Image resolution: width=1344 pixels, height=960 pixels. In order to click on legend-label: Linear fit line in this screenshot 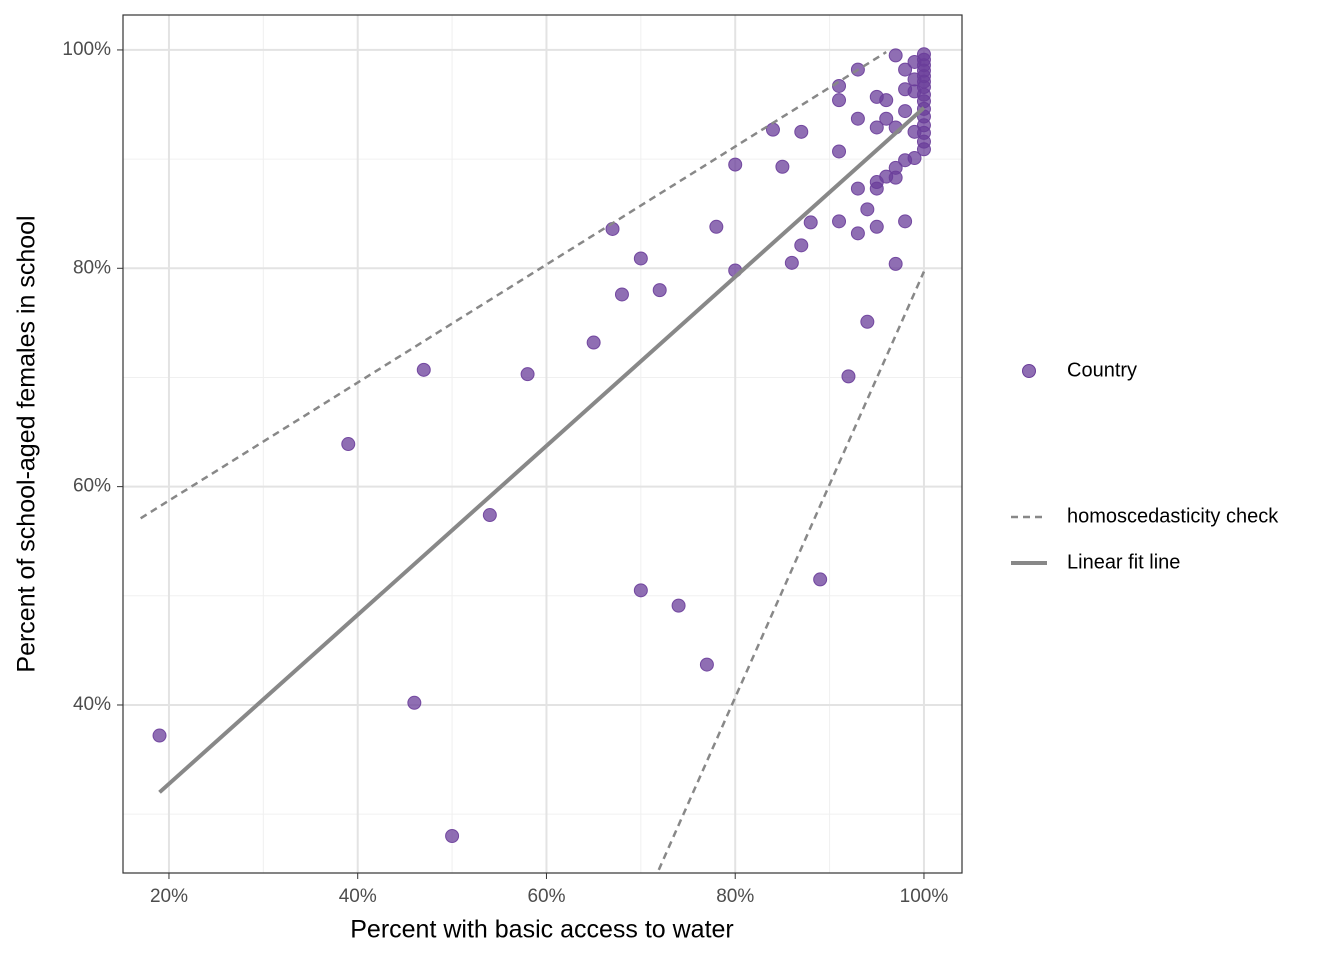, I will do `click(1123, 562)`.